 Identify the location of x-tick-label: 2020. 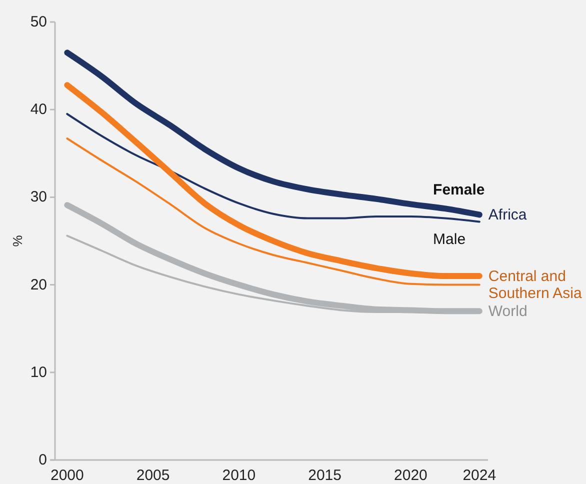
(411, 475).